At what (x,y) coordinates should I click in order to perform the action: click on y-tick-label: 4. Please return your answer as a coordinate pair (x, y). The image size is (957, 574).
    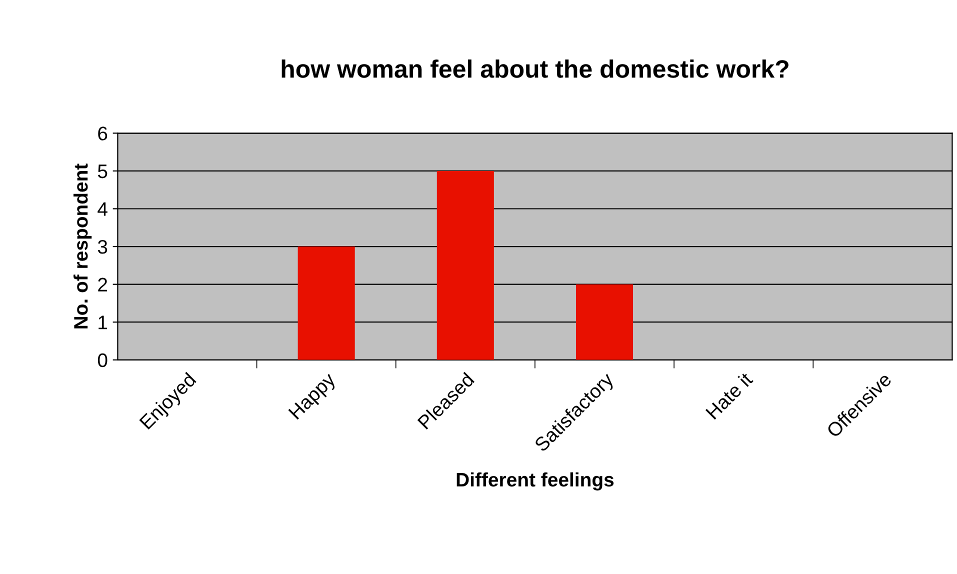
    Looking at the image, I should click on (103, 209).